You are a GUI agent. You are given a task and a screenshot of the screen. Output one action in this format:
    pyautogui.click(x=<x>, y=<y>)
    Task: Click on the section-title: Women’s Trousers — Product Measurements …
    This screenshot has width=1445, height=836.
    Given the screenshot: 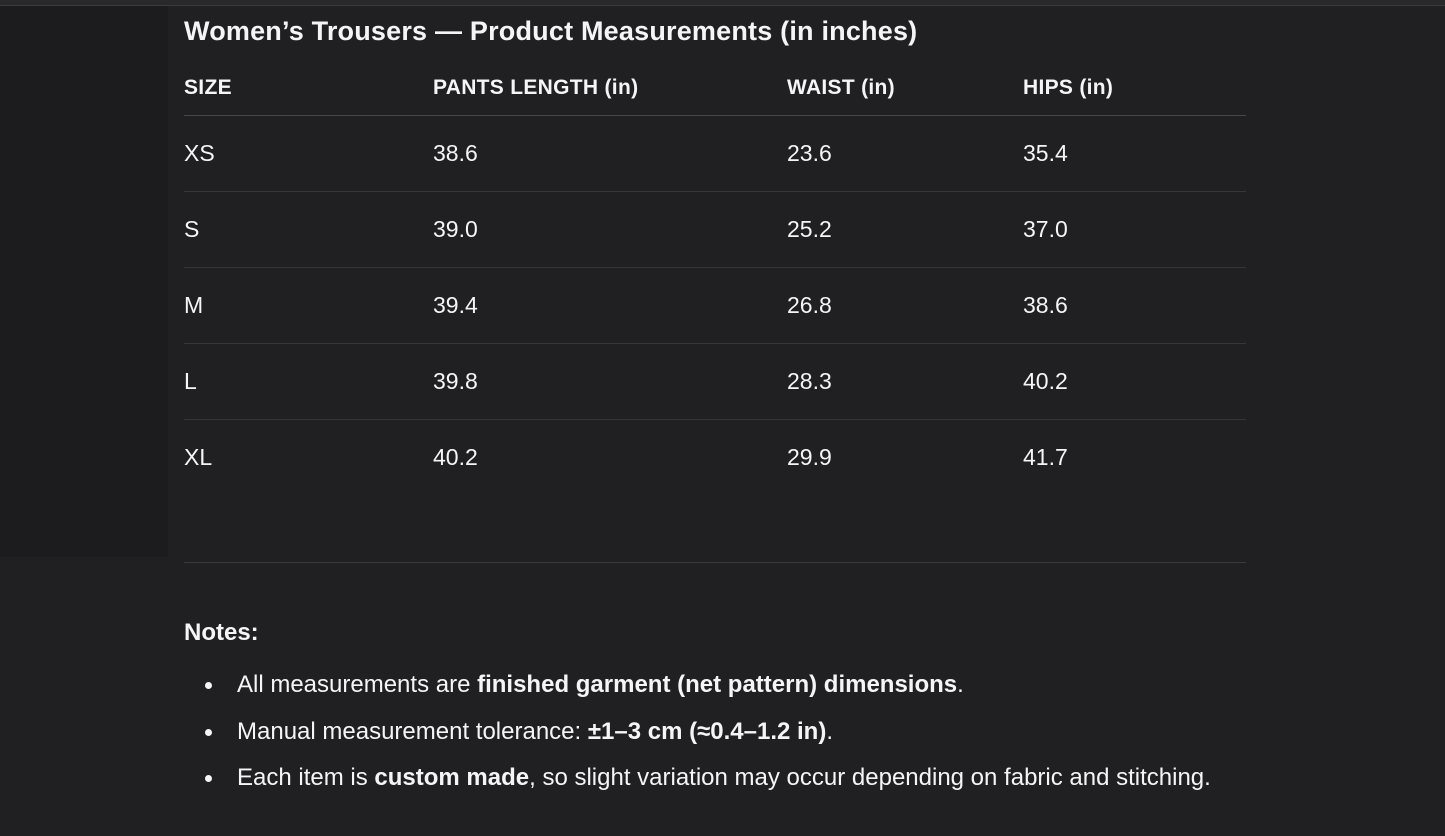 What is the action you would take?
    pyautogui.click(x=551, y=31)
    